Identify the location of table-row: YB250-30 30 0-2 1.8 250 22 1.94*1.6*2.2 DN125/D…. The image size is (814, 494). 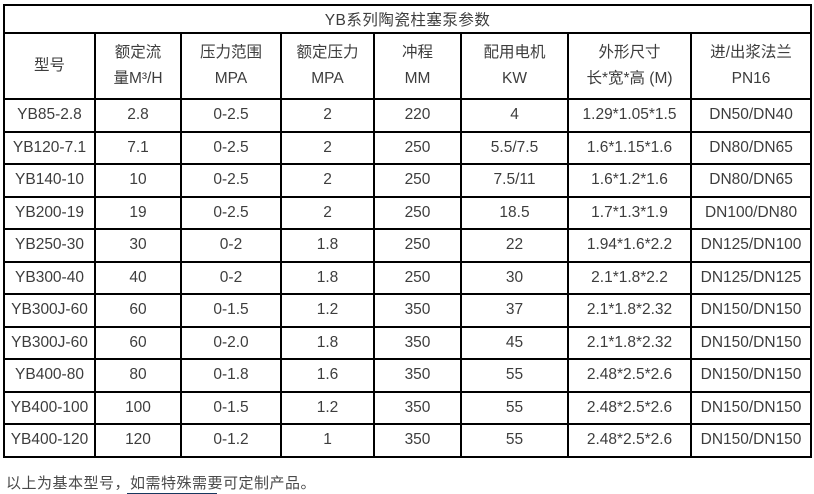
(408, 245).